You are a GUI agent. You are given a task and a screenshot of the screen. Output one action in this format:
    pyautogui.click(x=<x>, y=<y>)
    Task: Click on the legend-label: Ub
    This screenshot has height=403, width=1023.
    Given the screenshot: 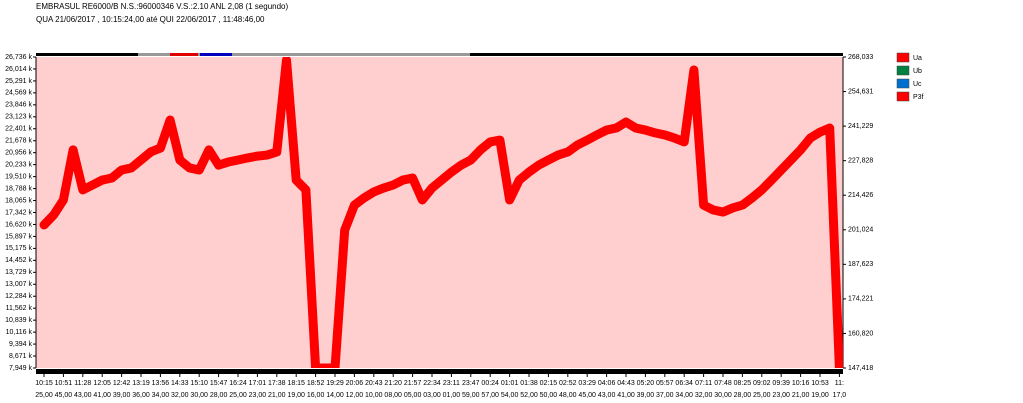 What is the action you would take?
    pyautogui.click(x=917, y=71)
    